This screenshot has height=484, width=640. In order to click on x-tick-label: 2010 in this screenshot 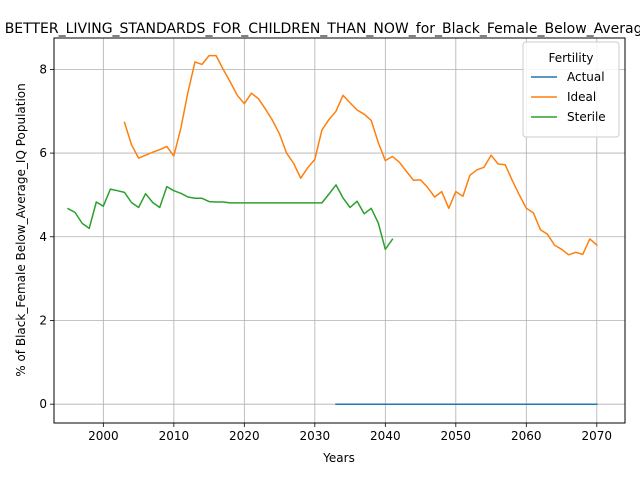, I will do `click(174, 436)`.